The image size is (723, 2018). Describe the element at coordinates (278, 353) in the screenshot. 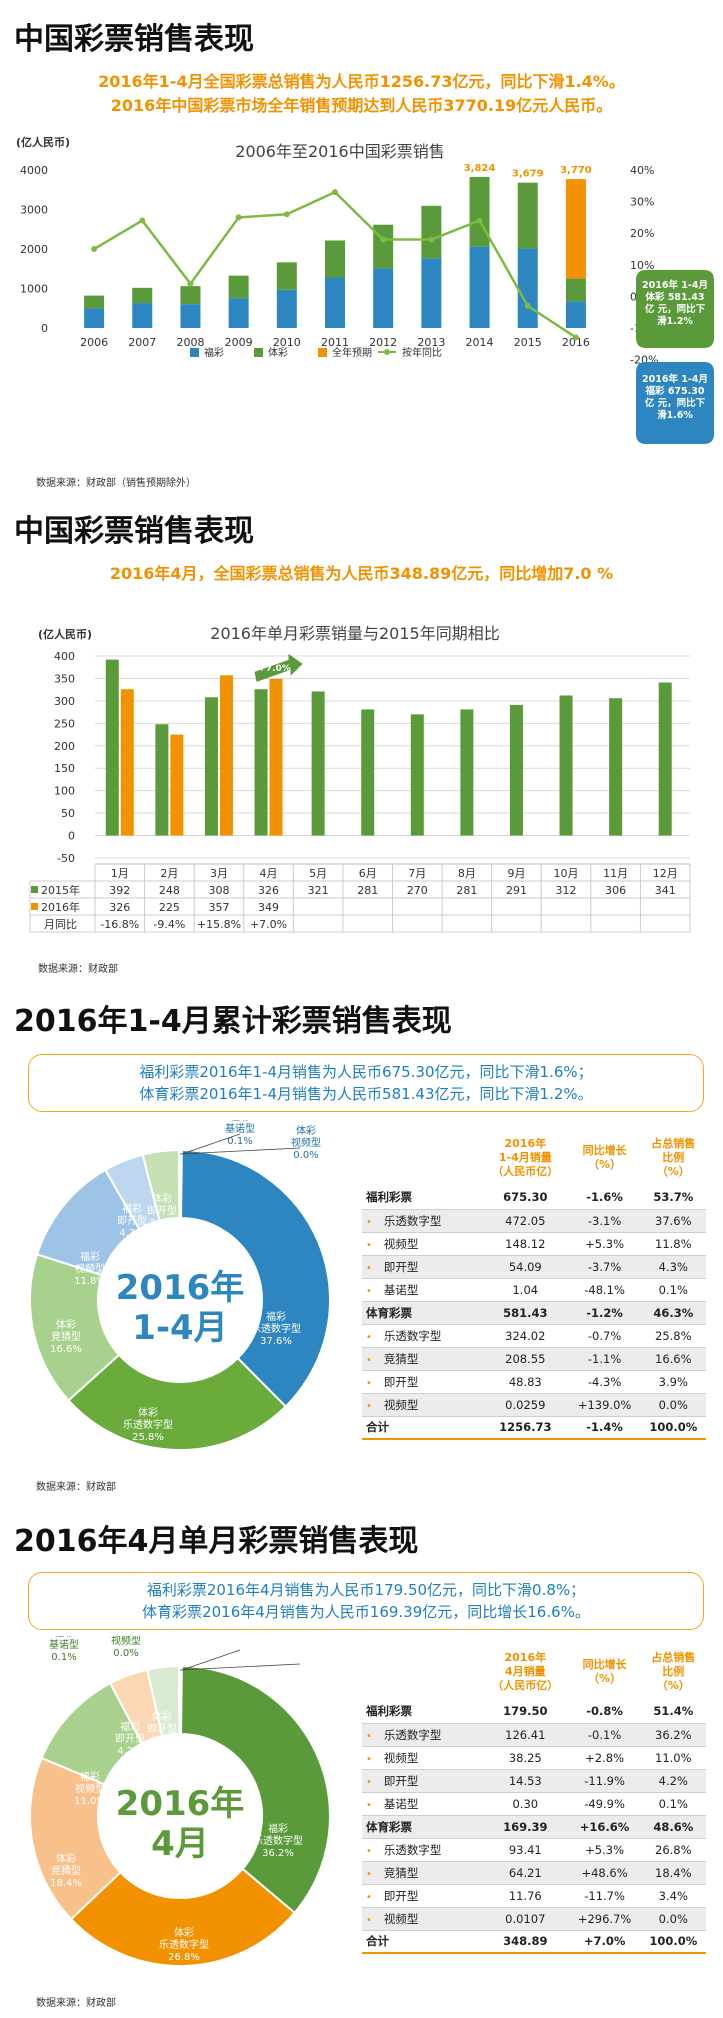

I see `chart1-legend-label: 体彩` at that location.